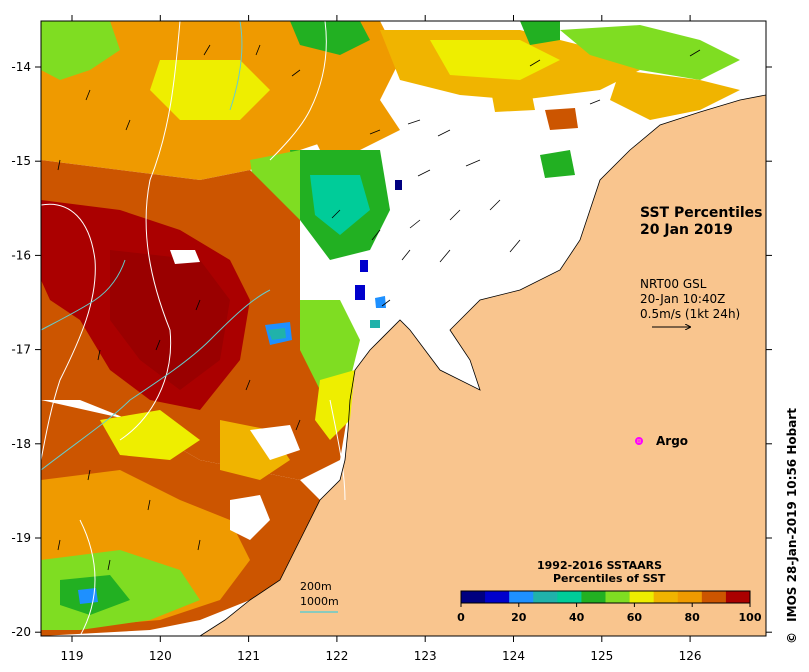 This screenshot has height=672, width=809. I want to click on colorbar-tick-label: 0, so click(461, 617).